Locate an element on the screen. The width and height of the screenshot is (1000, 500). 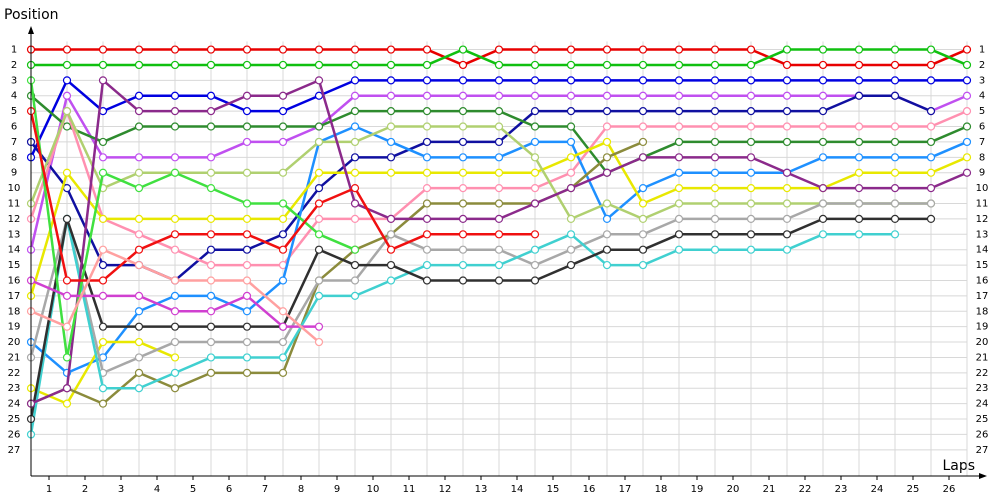
y-tick-label: 7 is located at coordinates (14, 142).